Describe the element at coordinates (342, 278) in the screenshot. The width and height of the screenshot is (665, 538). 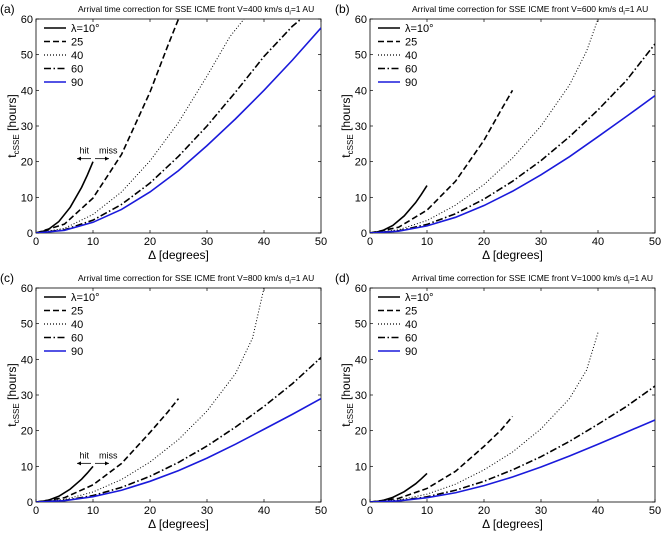
I see `panel-label: (d)` at that location.